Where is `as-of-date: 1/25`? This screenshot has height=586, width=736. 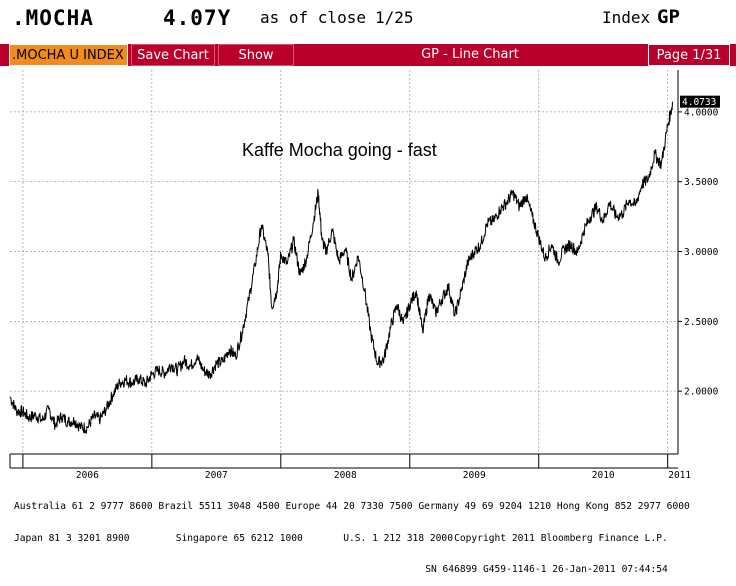
as-of-date: 1/25 is located at coordinates (394, 17).